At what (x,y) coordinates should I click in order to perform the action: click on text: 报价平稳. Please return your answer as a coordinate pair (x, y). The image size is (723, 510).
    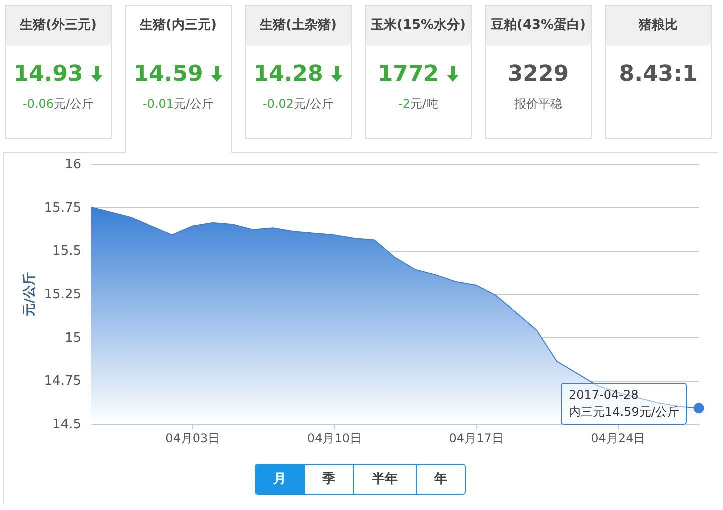
    Looking at the image, I should click on (539, 104).